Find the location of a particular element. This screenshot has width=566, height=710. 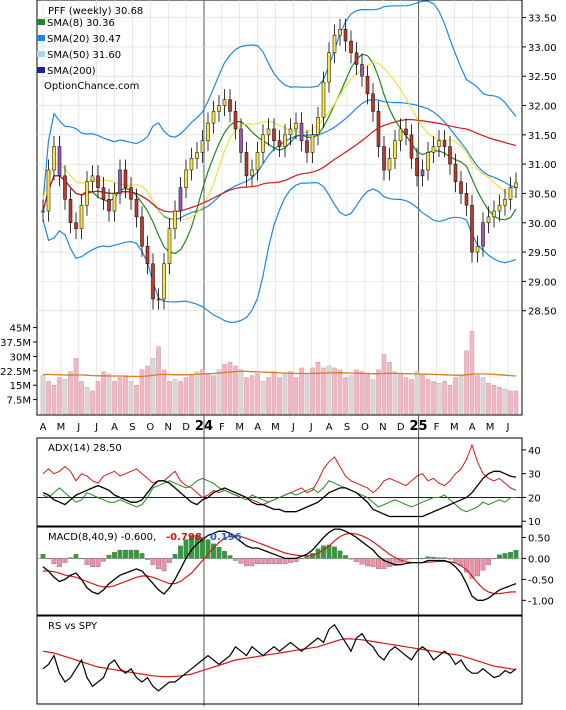

x-tick-label: S is located at coordinates (132, 427).